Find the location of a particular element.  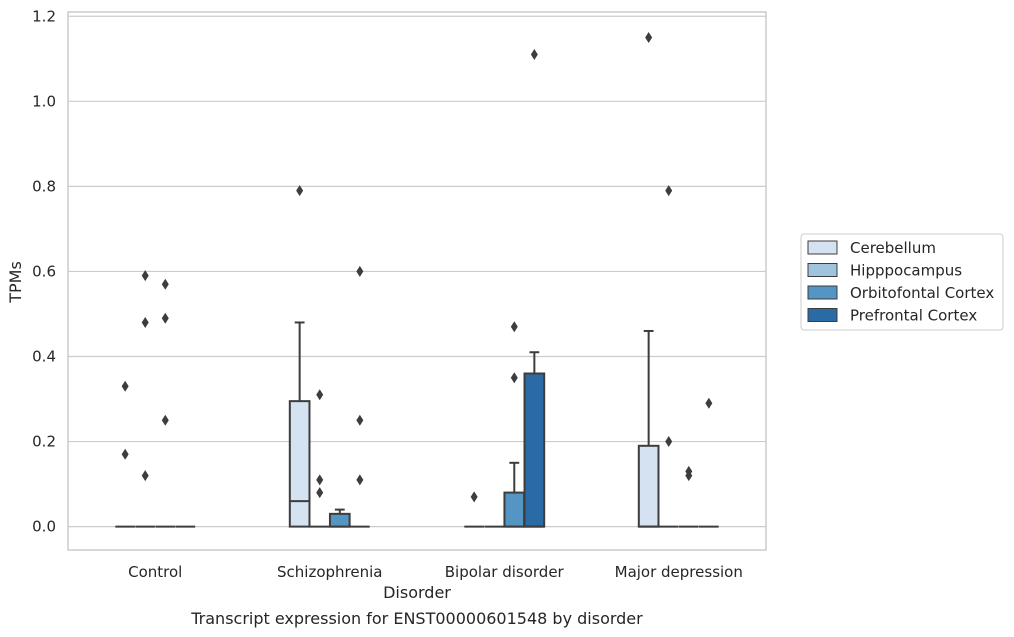

y-tick-label: 0.2 is located at coordinates (44, 442).